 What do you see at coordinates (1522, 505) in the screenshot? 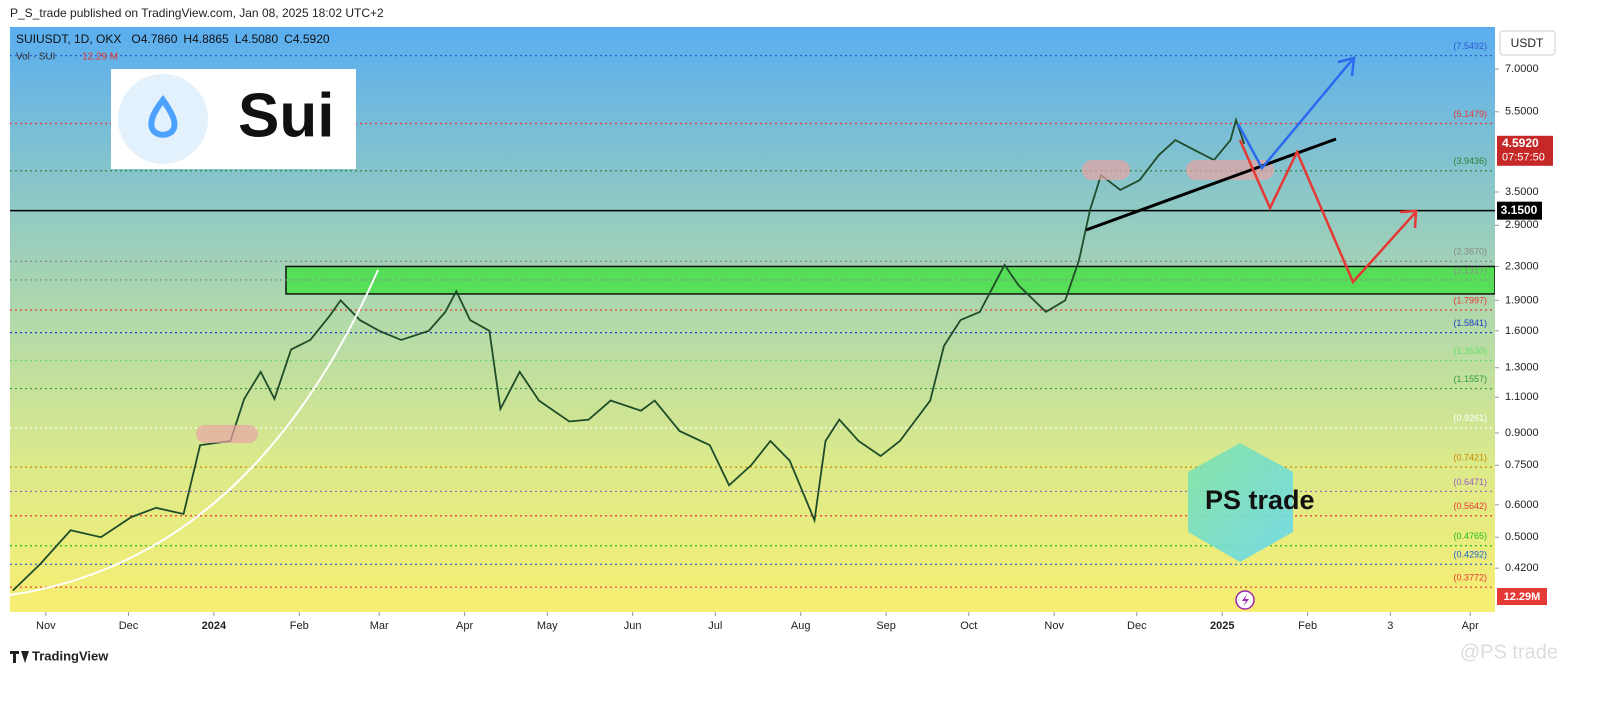
I see `y-tick-label: 0.6000` at bounding box center [1522, 505].